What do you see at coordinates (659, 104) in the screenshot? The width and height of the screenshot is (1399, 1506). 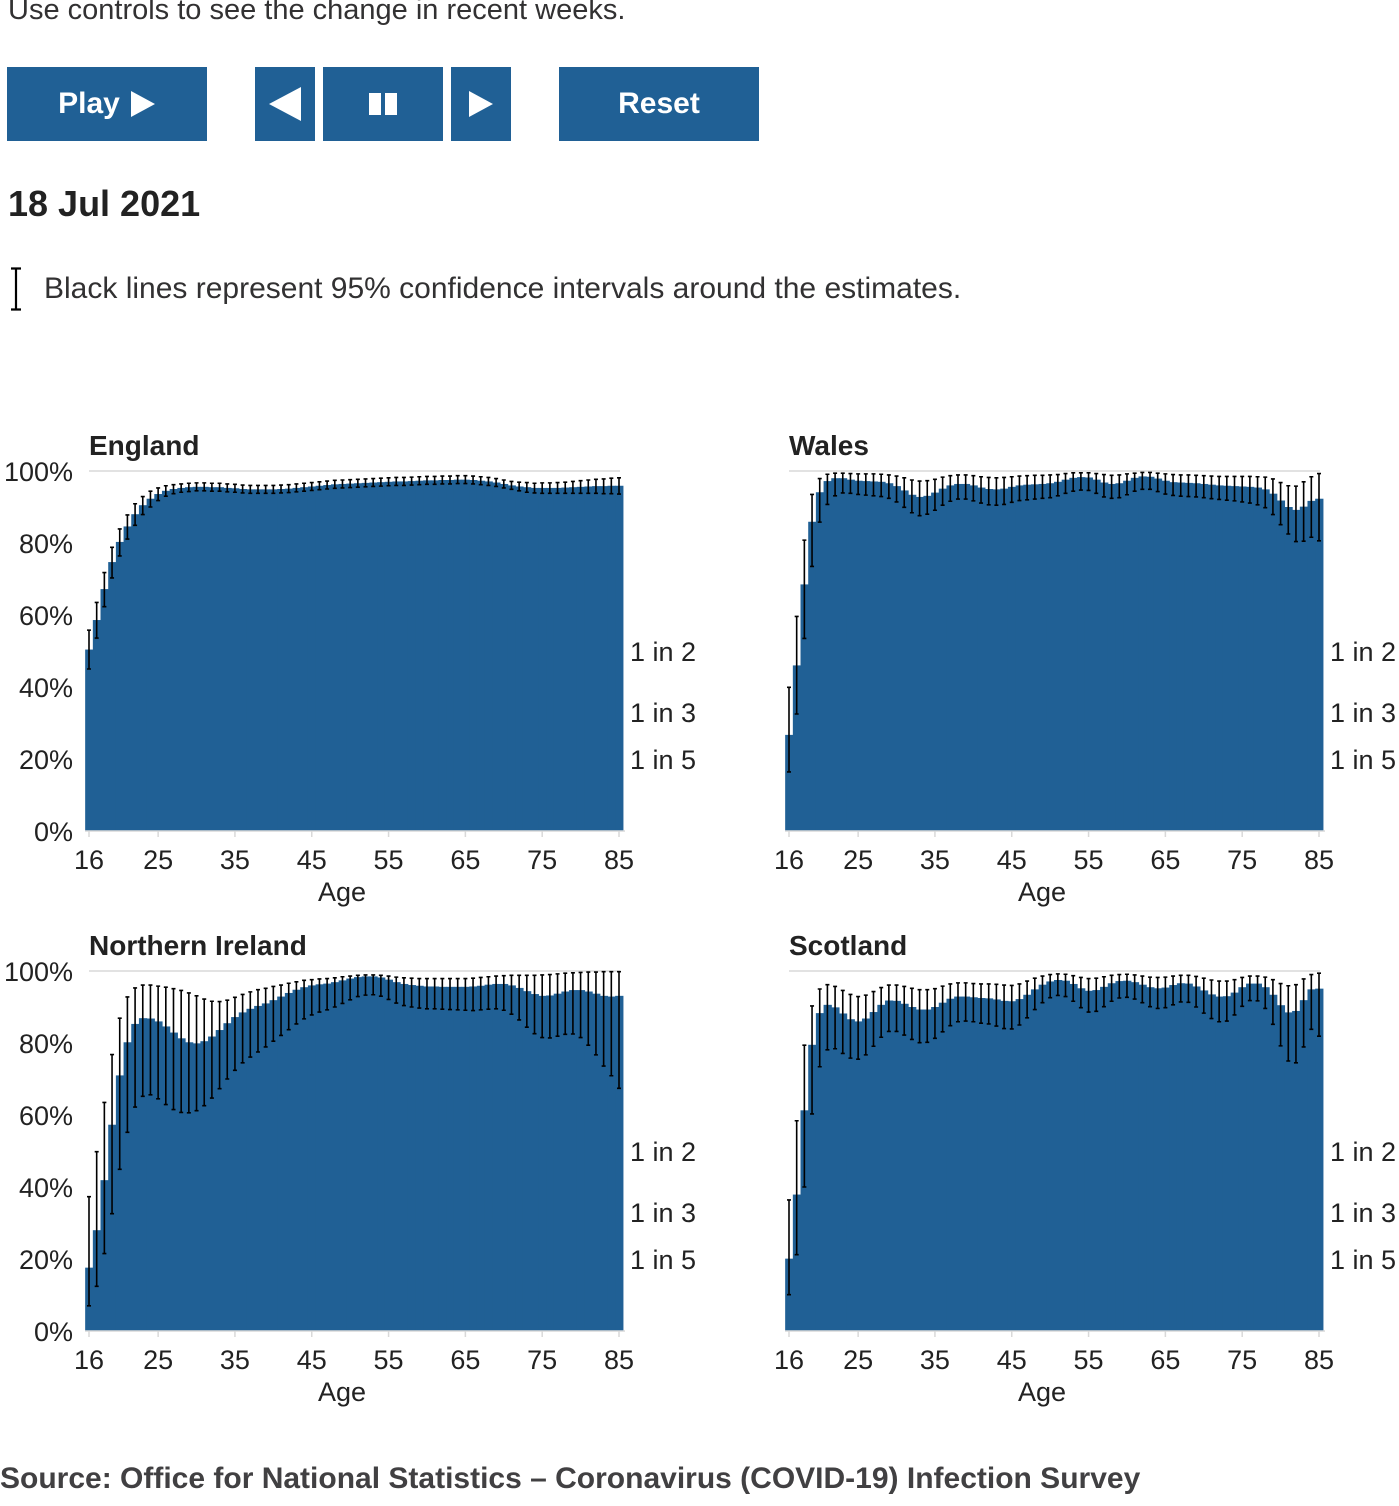 I see `reset-button: Reset` at bounding box center [659, 104].